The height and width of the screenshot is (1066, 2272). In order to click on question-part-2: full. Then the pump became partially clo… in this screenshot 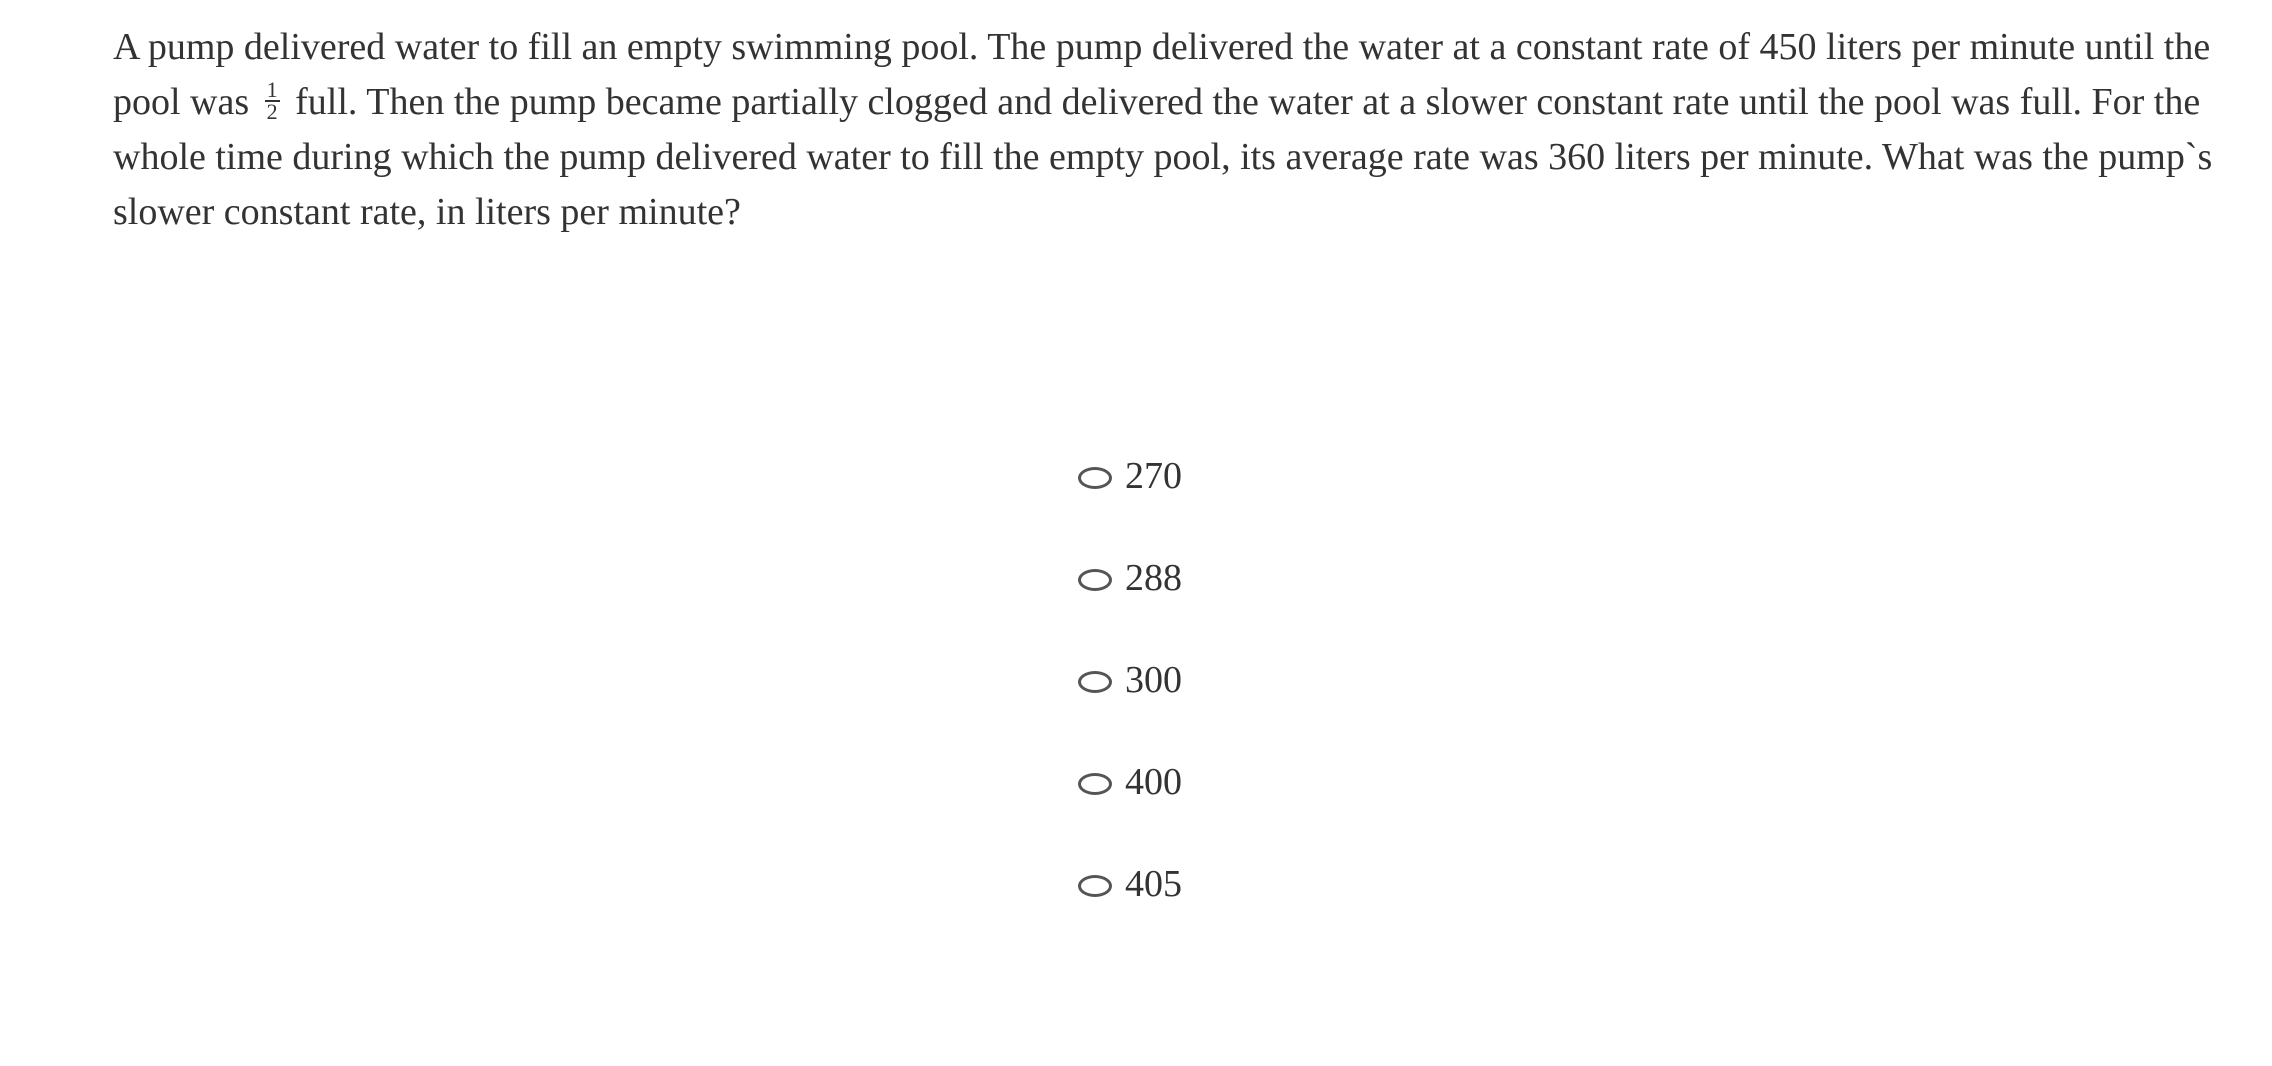, I will do `click(1163, 157)`.